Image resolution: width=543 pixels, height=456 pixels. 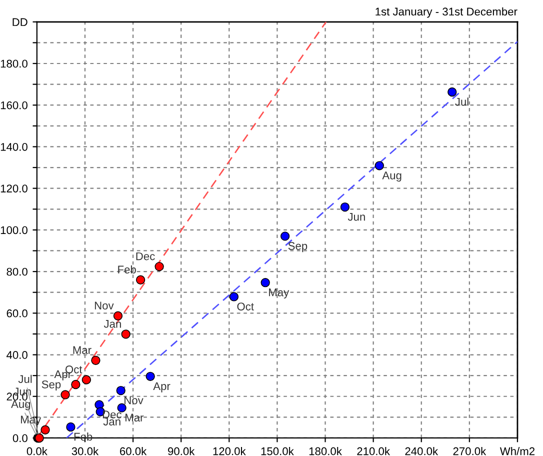 What do you see at coordinates (356, 217) in the screenshot?
I see `annotation: Jun` at bounding box center [356, 217].